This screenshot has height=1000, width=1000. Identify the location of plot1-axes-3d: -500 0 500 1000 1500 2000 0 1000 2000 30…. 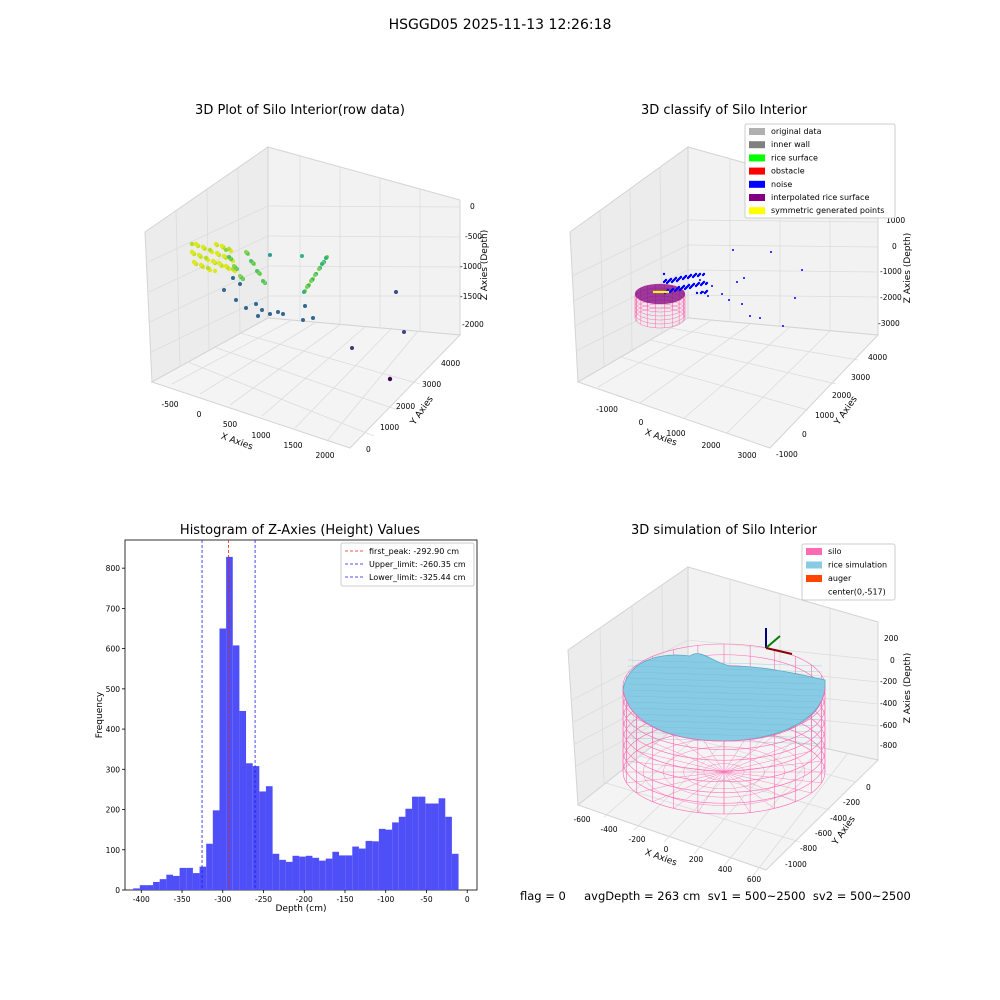
(317, 303).